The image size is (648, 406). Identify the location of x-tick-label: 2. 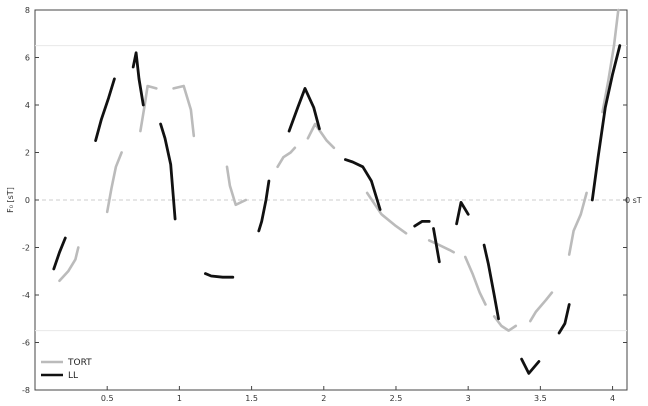
(323, 398).